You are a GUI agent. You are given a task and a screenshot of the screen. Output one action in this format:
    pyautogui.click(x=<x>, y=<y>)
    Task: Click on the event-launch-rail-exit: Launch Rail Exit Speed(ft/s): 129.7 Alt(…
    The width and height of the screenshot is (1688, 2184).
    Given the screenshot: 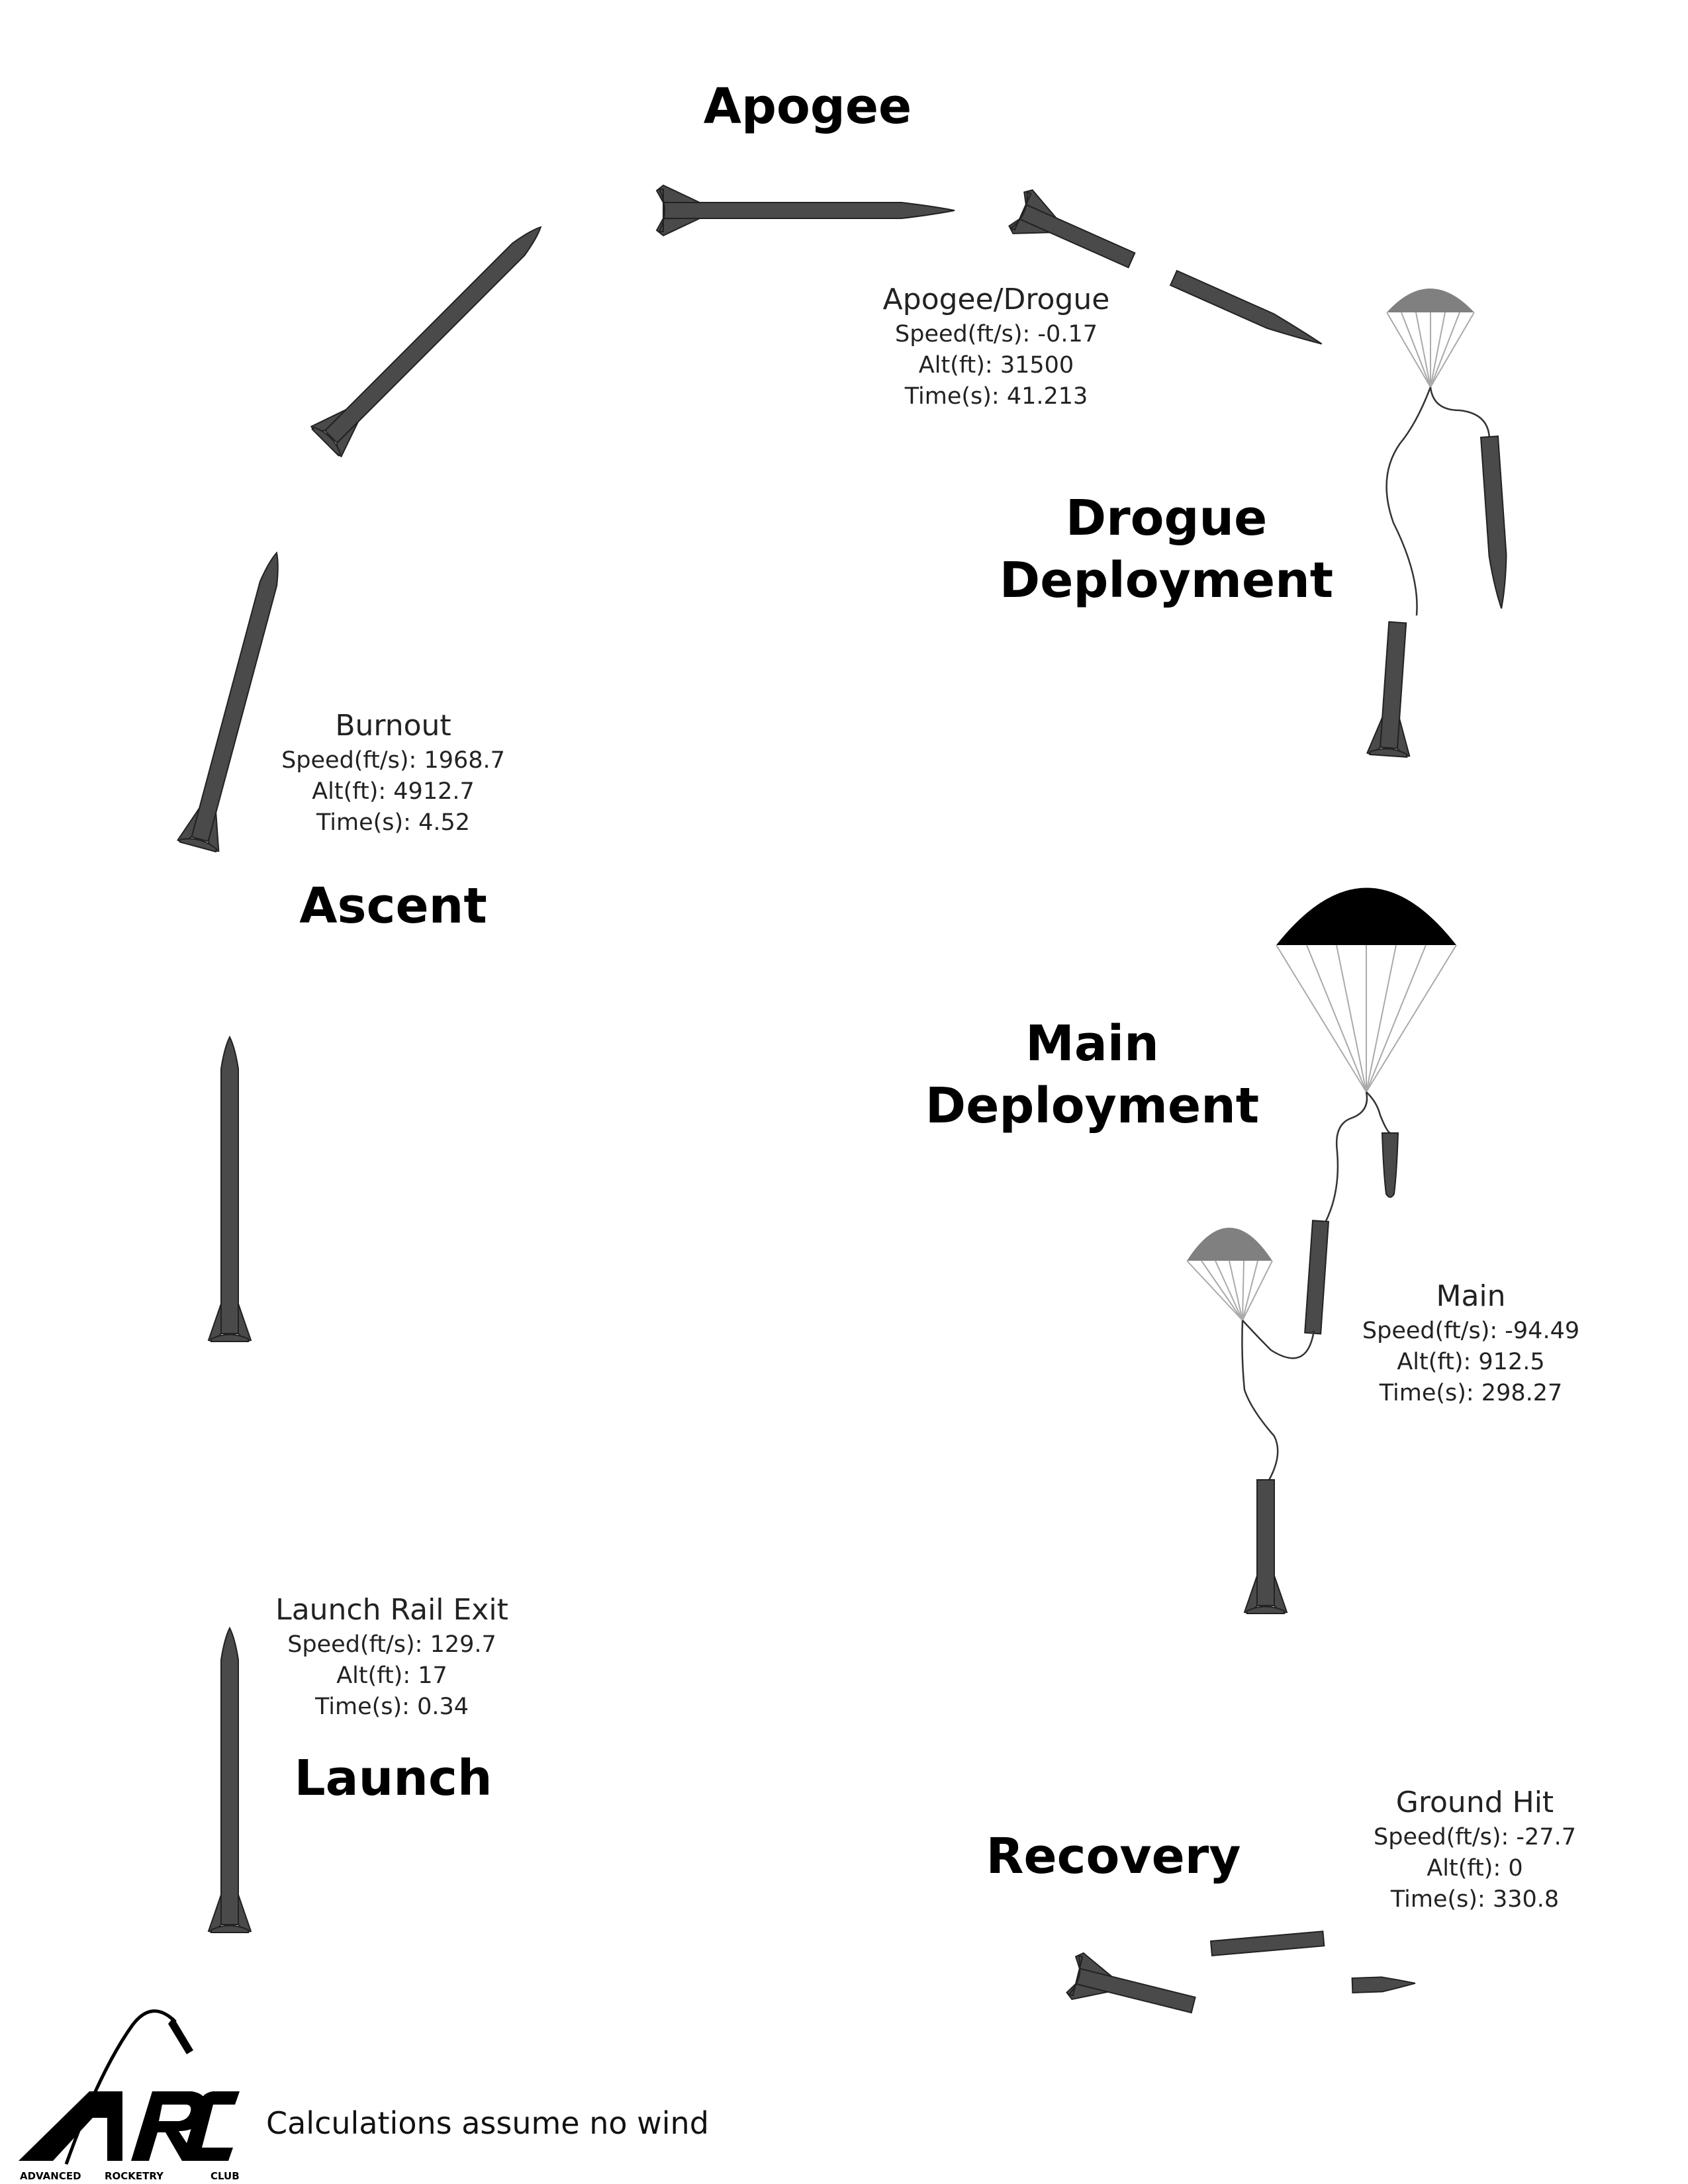 What is the action you would take?
    pyautogui.click(x=391, y=1657)
    